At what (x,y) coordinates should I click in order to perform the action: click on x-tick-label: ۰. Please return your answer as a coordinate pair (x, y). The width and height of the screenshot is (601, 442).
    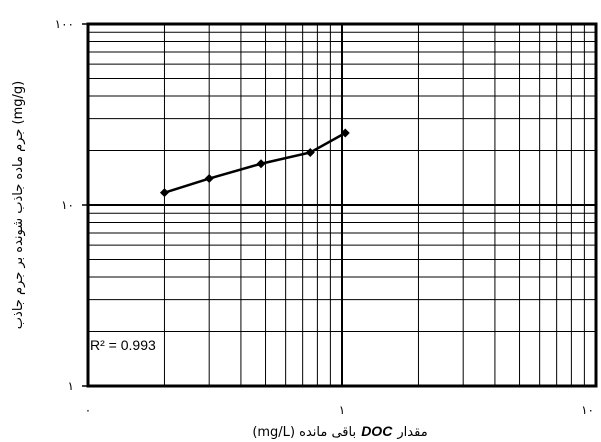
    Looking at the image, I should click on (88, 410).